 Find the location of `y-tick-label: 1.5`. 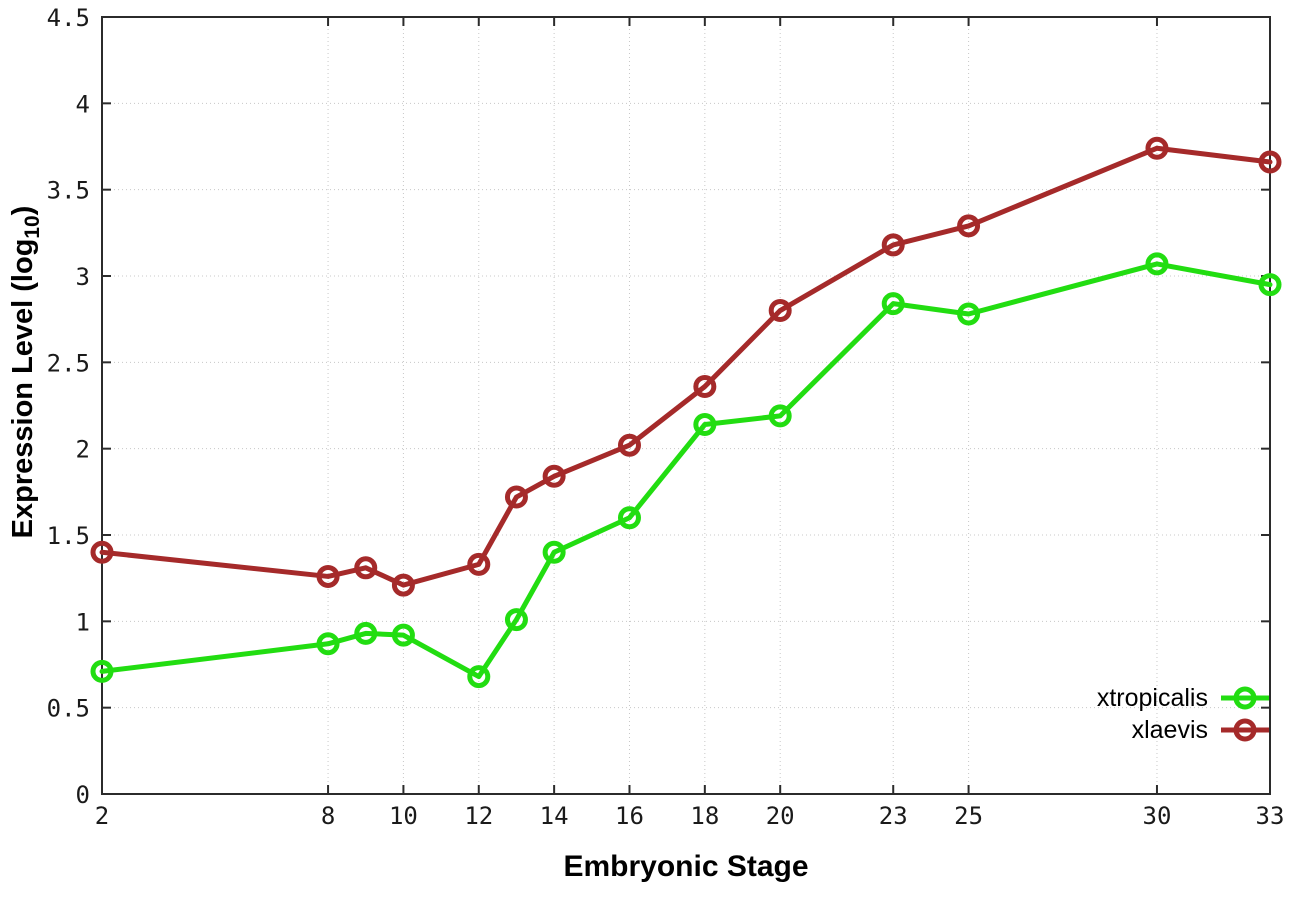

y-tick-label: 1.5 is located at coordinates (68, 536).